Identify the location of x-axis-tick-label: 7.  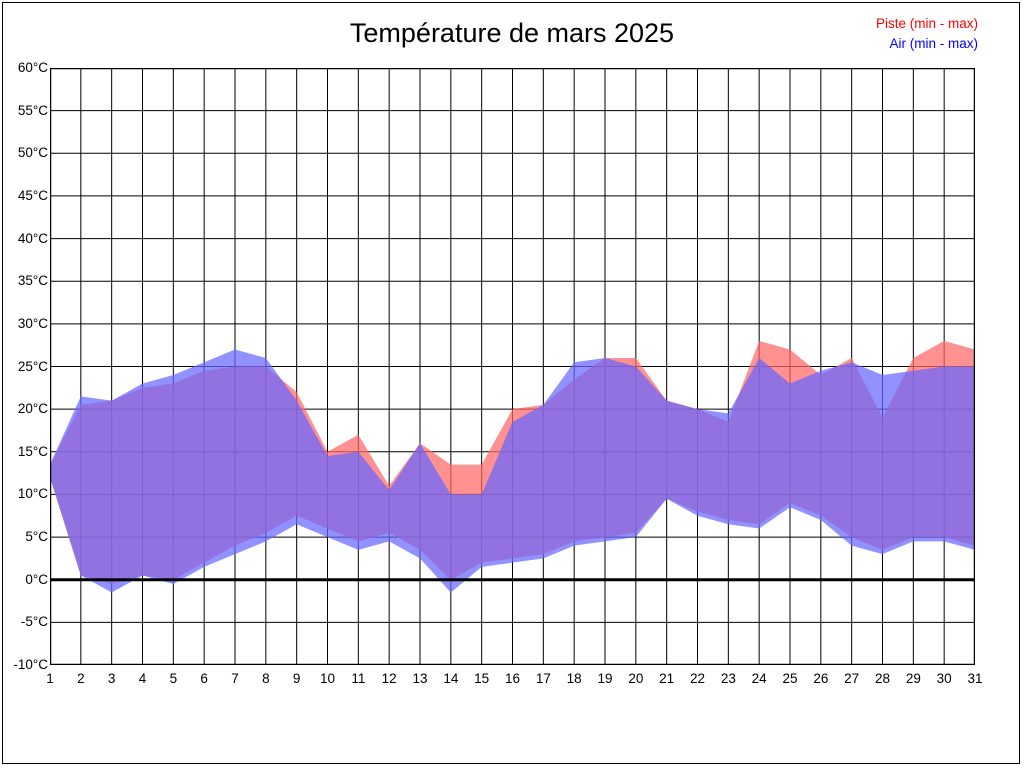
(235, 678).